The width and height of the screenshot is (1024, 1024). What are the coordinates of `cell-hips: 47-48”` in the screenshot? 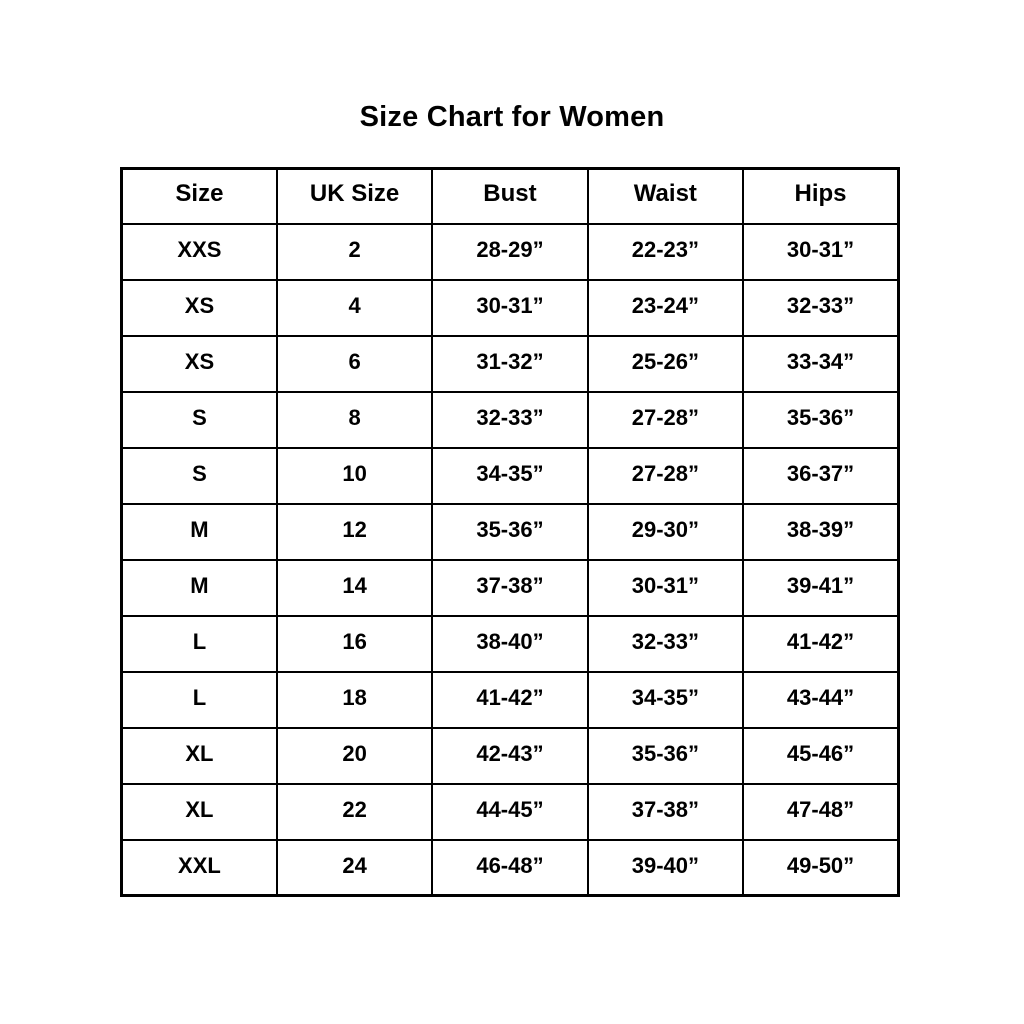 It's located at (821, 811).